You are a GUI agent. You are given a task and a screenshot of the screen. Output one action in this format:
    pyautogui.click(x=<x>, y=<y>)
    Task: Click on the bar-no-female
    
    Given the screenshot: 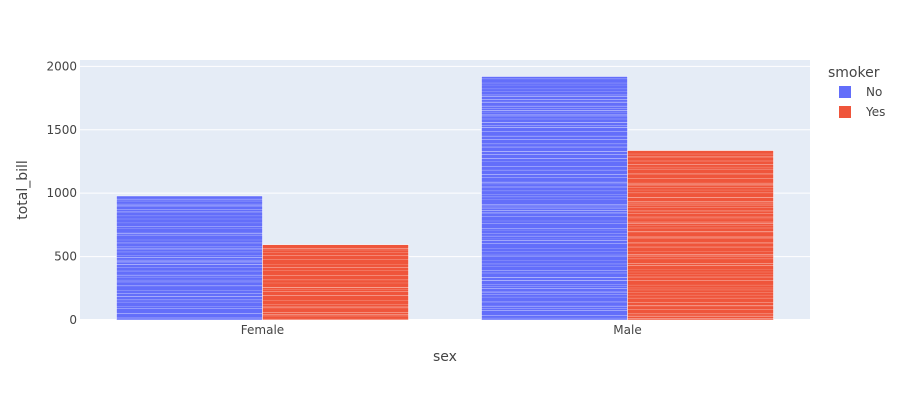 What is the action you would take?
    pyautogui.click(x=189, y=257)
    